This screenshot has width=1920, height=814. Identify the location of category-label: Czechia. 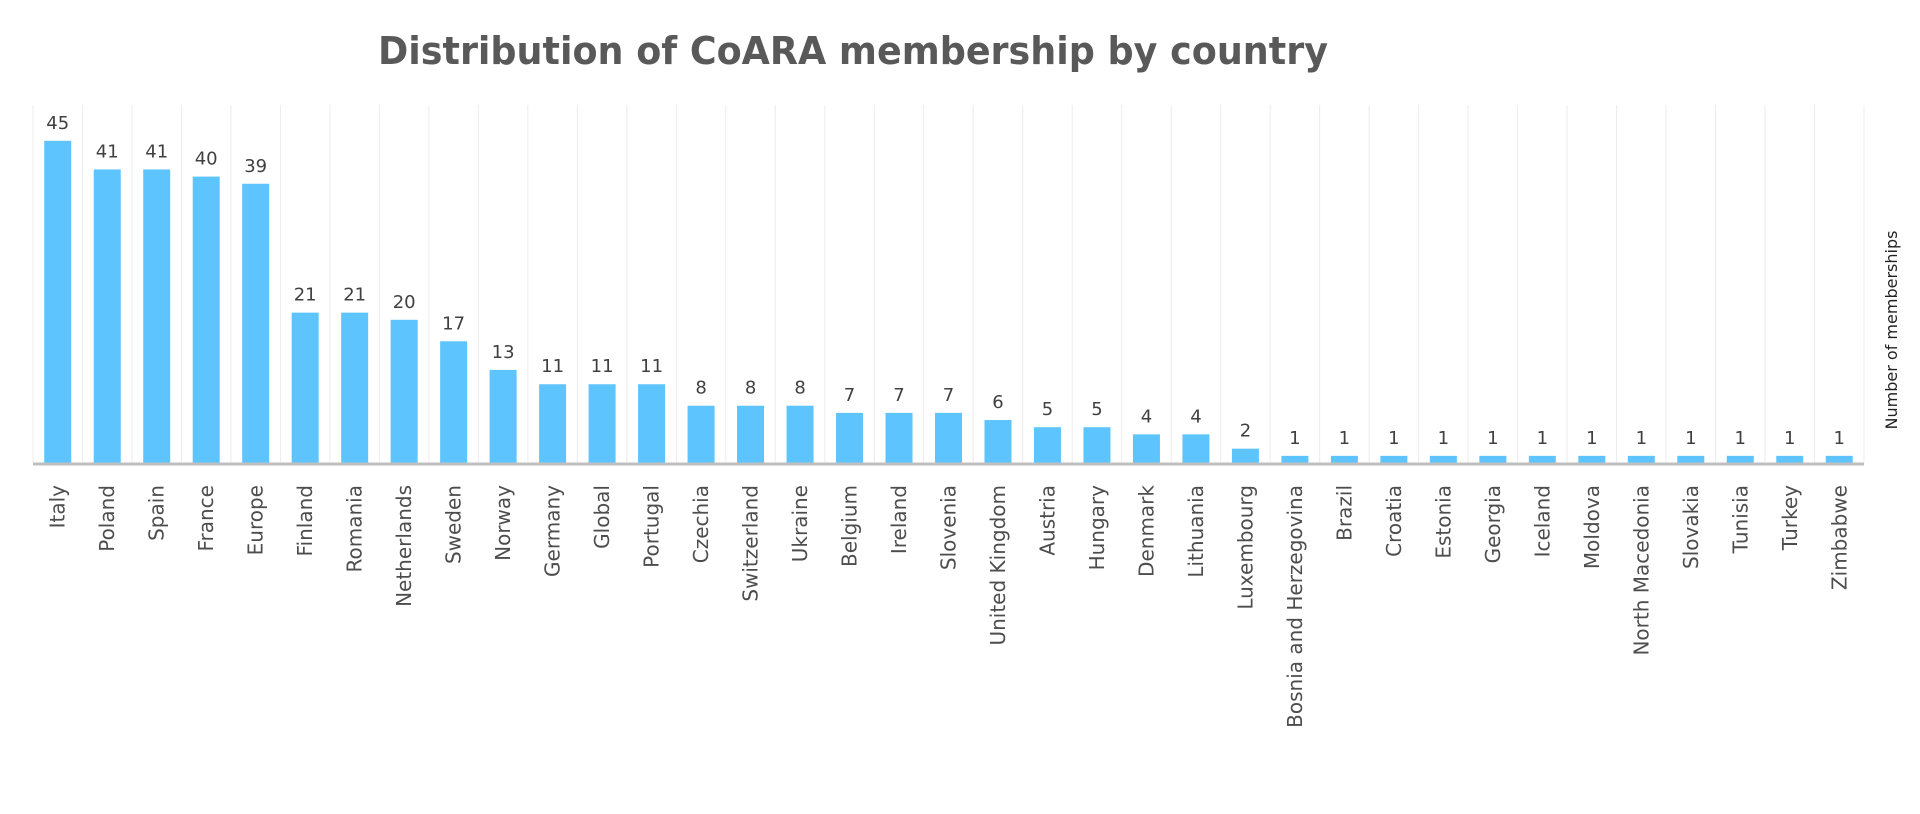
(701, 524).